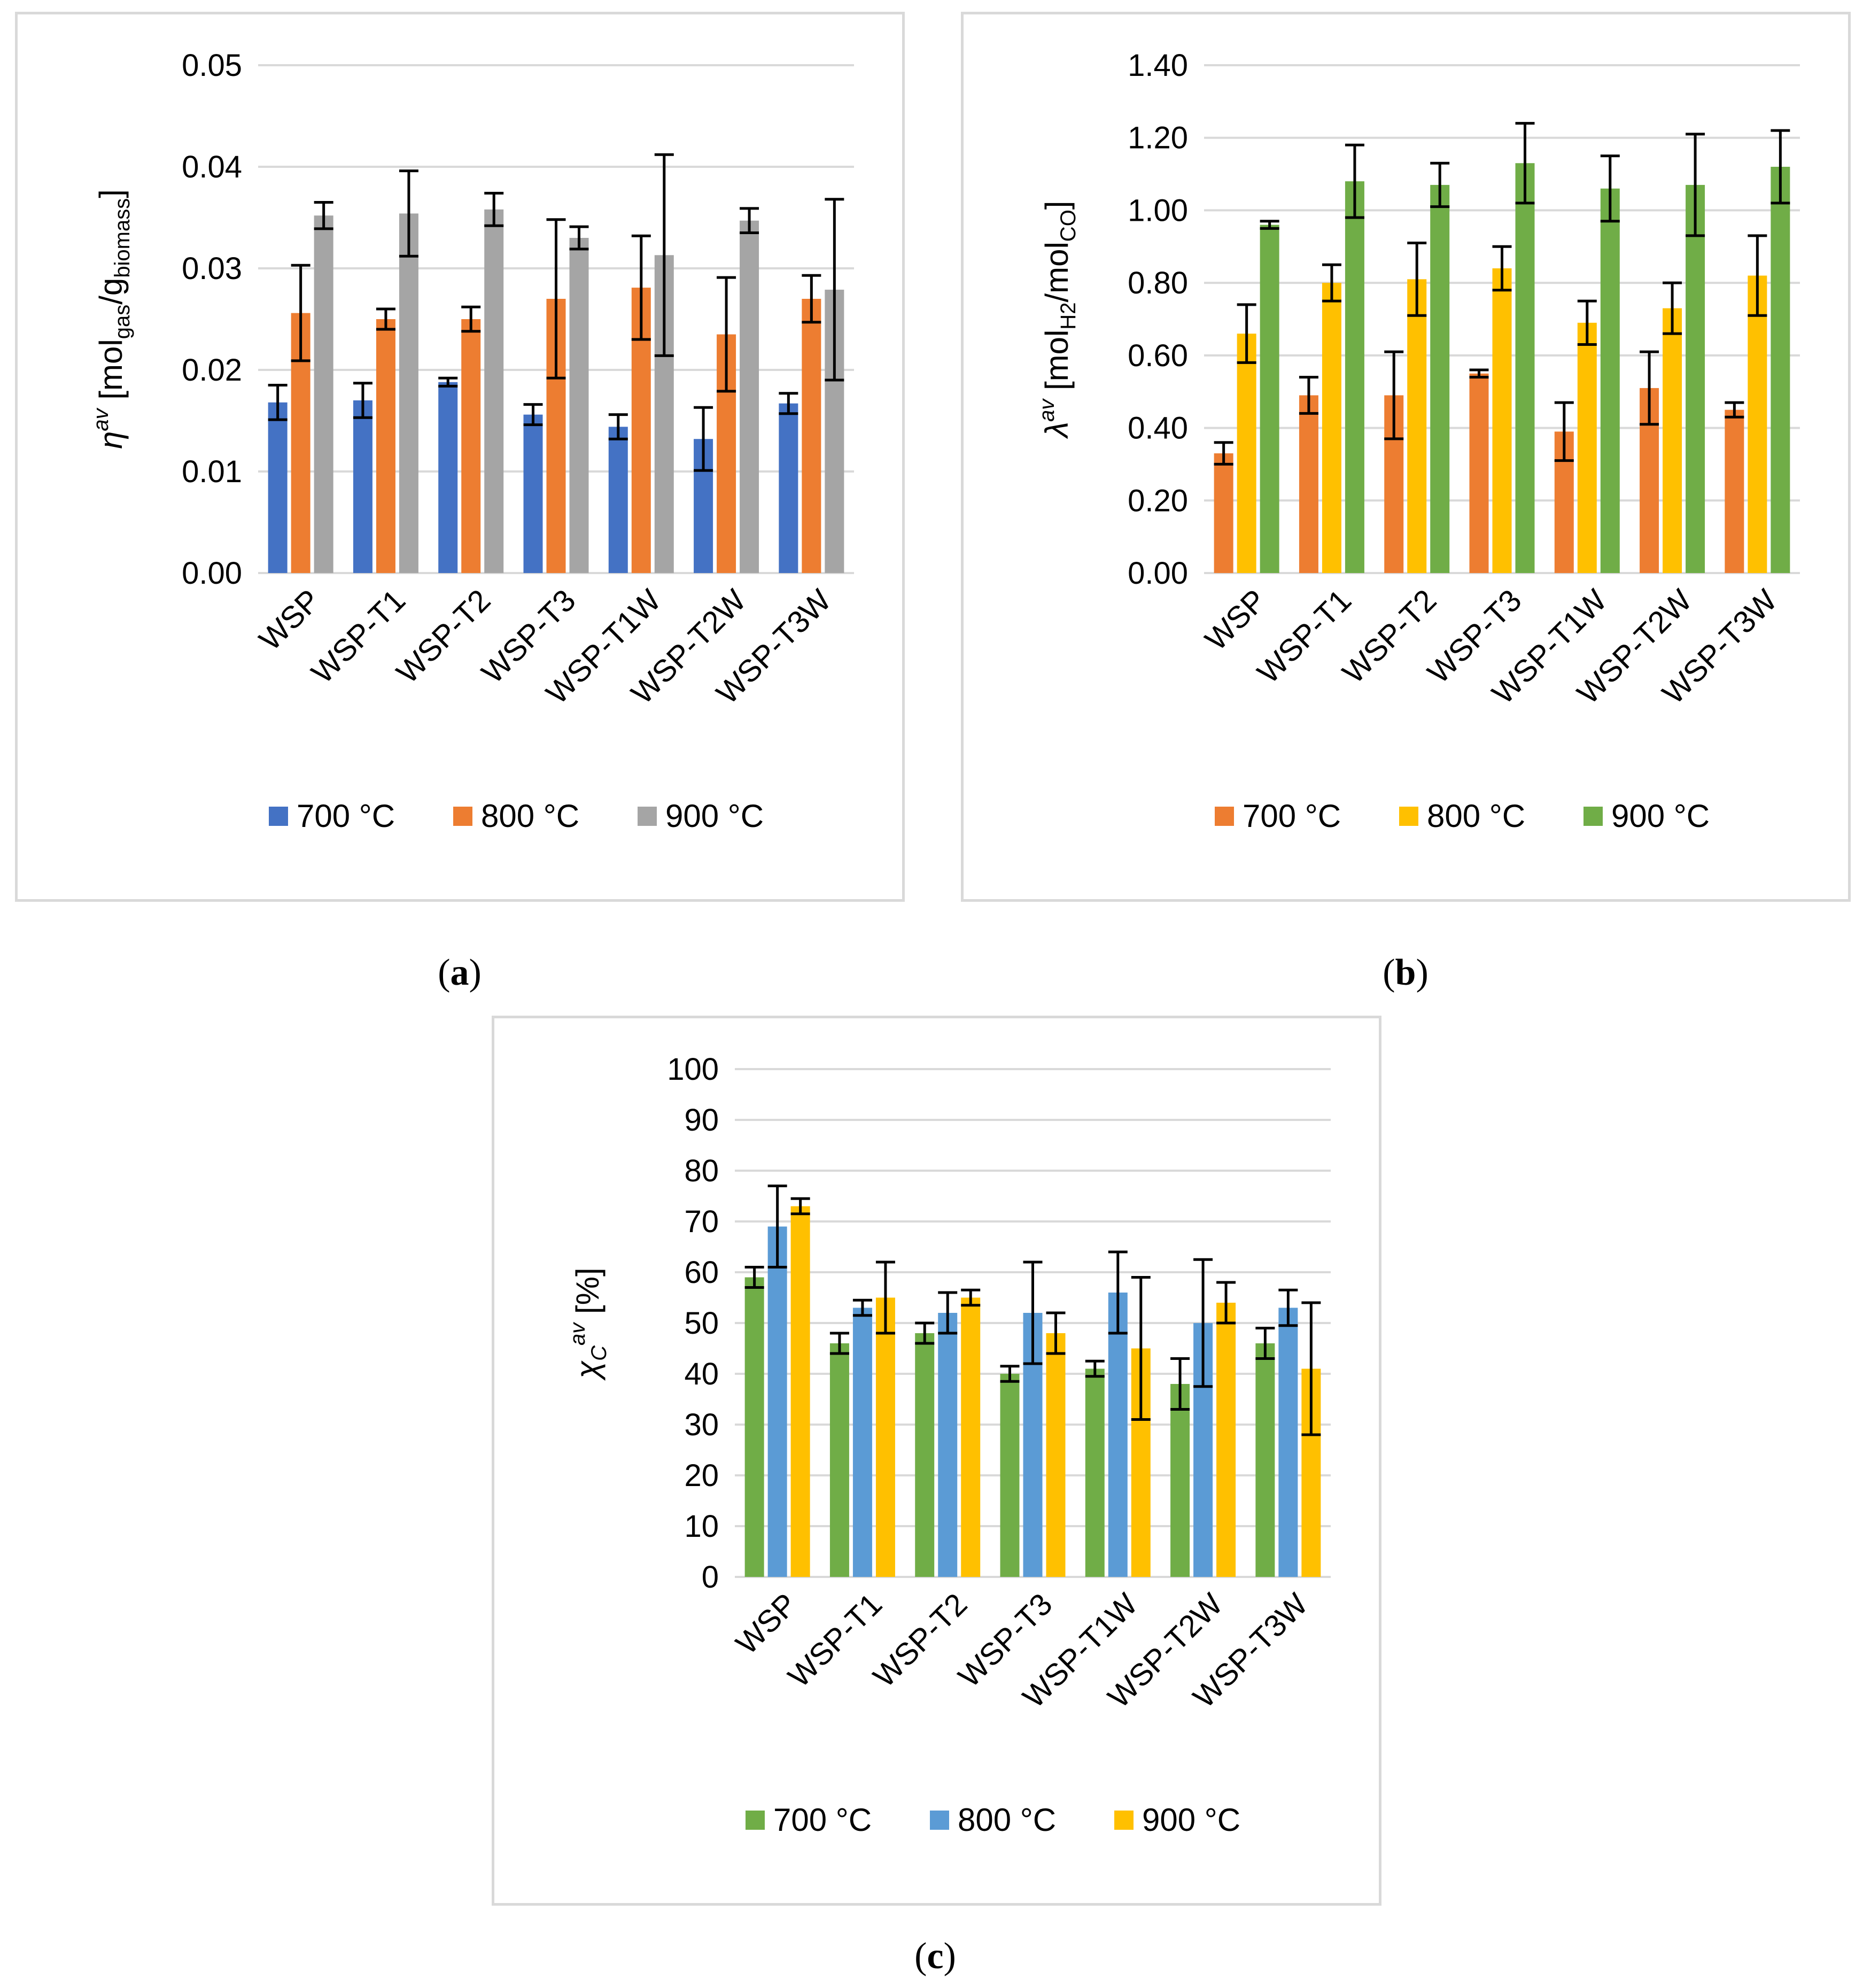 The height and width of the screenshot is (1988, 1863). Describe the element at coordinates (212, 65) in the screenshot. I see `y-tick-label: 0.05` at that location.